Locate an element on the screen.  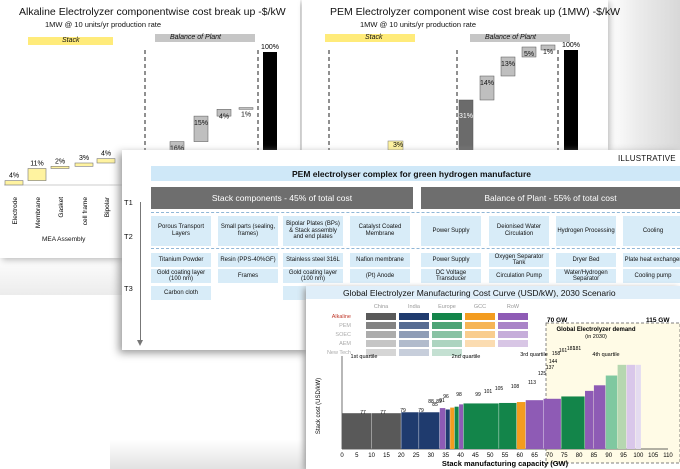
cost-value-label: 158 is located at coordinates (556, 354).